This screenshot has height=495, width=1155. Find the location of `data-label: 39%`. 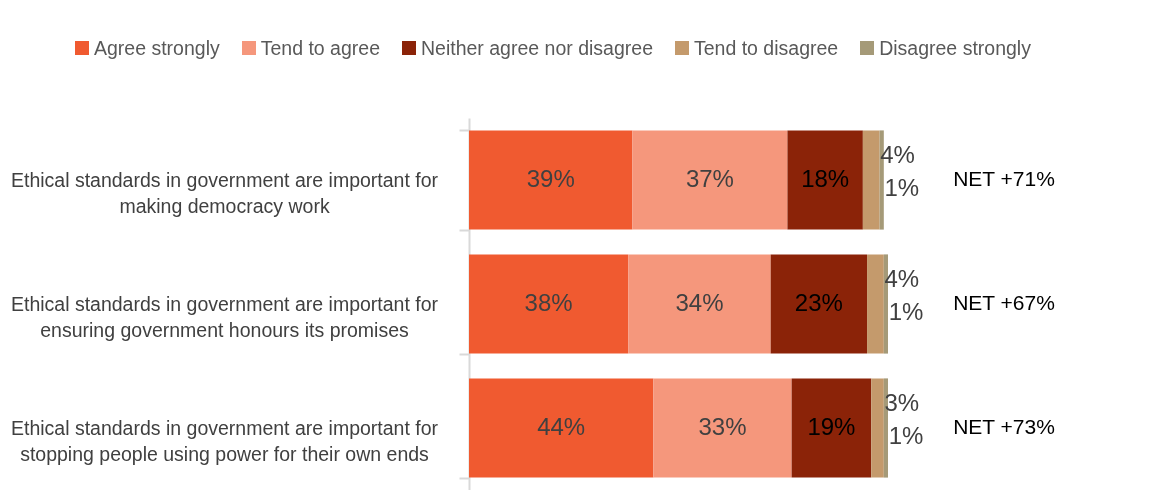

data-label: 39% is located at coordinates (550, 178).